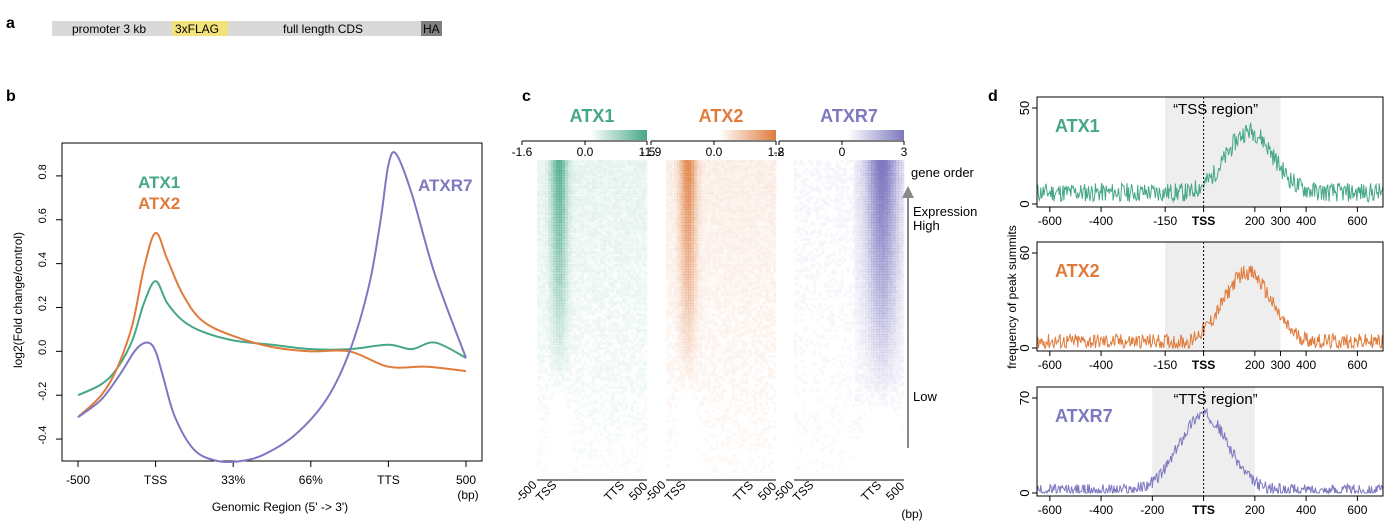 This screenshot has width=1394, height=525. Describe the element at coordinates (467, 495) in the screenshot. I see `chart-b-xunit: (bp)` at that location.